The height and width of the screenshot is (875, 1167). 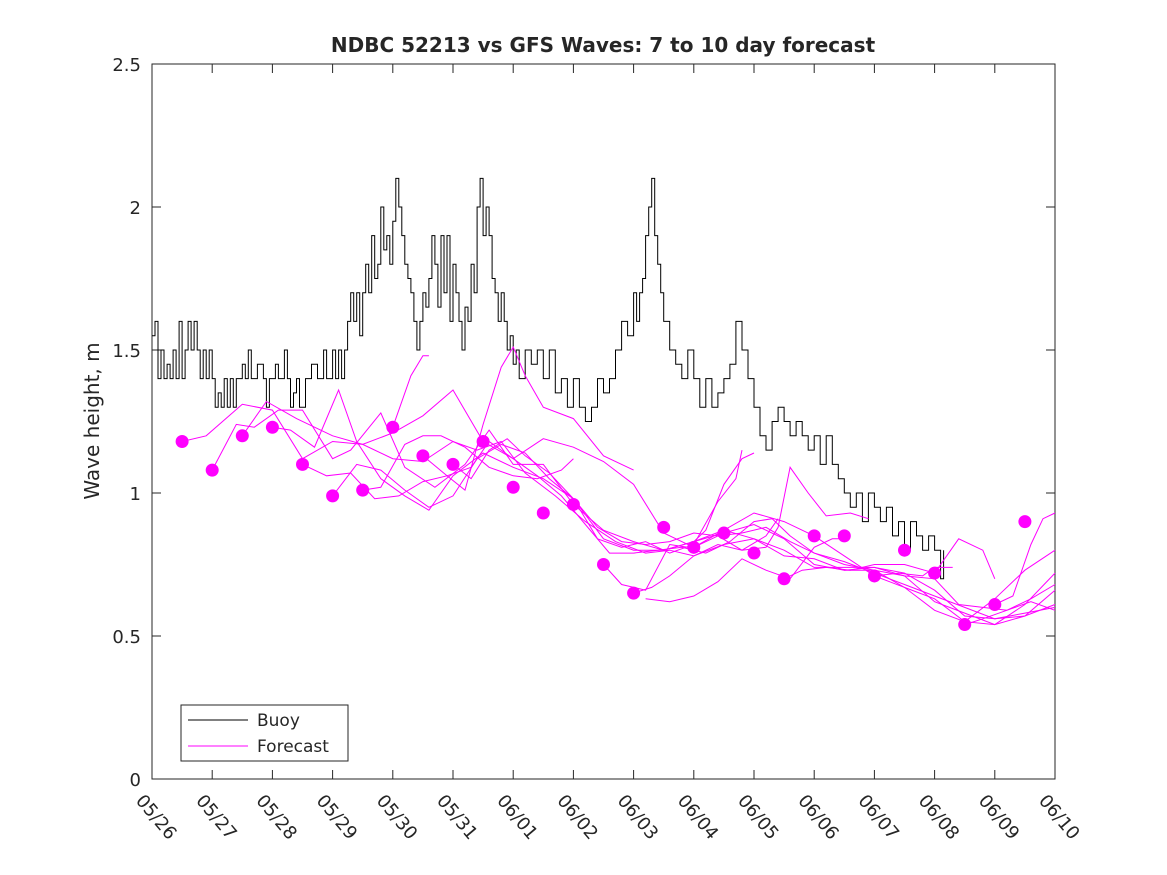 I want to click on y-tick-label: 1, so click(x=135, y=494).